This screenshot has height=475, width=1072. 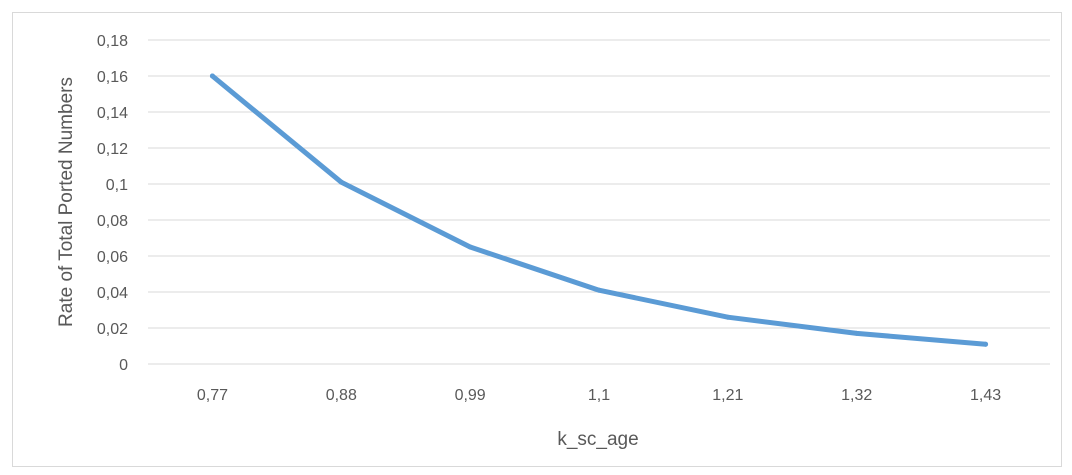 I want to click on x-tick-label: 0,77, so click(x=212, y=395).